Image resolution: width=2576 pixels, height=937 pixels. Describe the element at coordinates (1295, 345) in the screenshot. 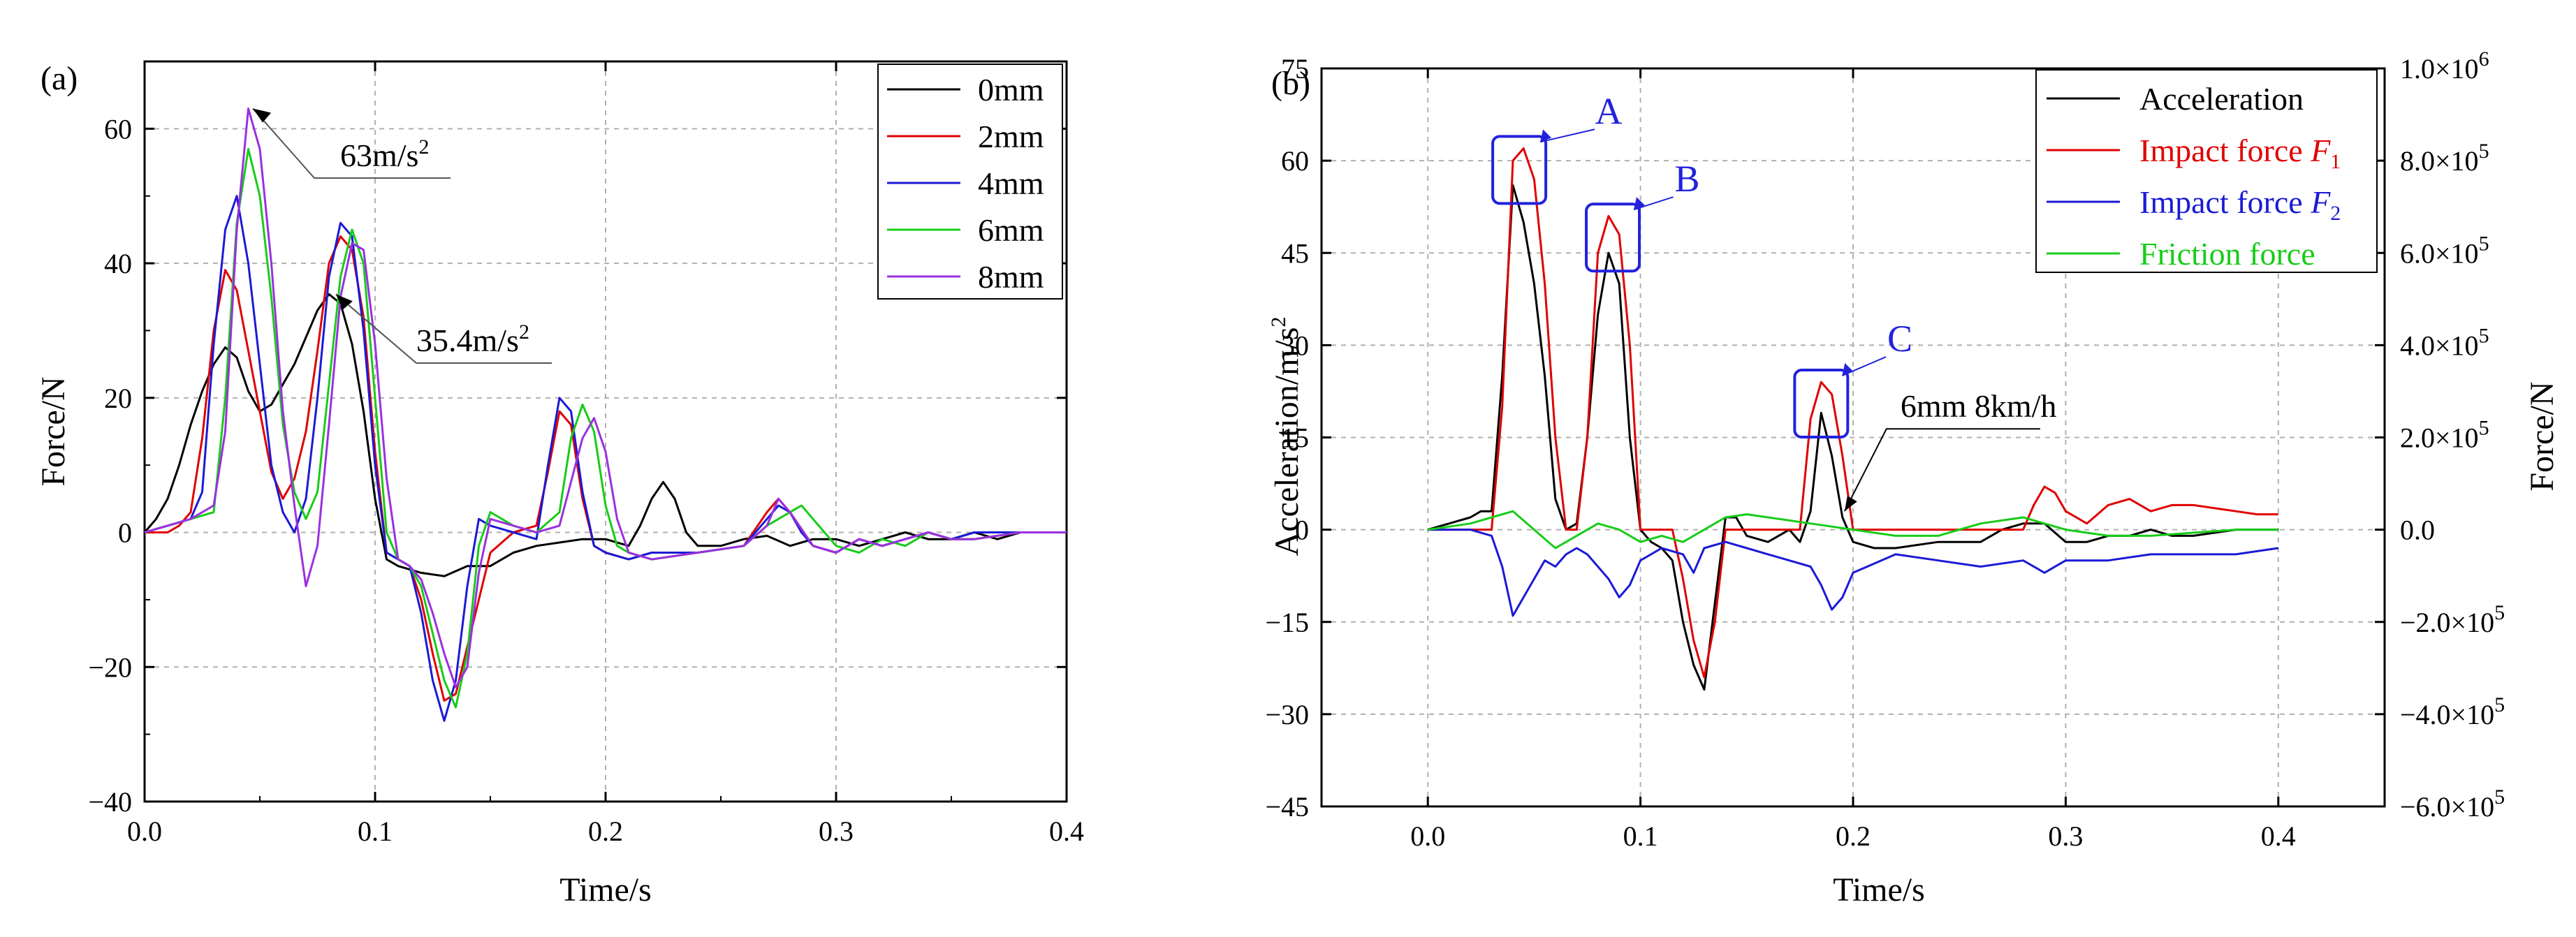

I see `y-tick-label: 30` at that location.